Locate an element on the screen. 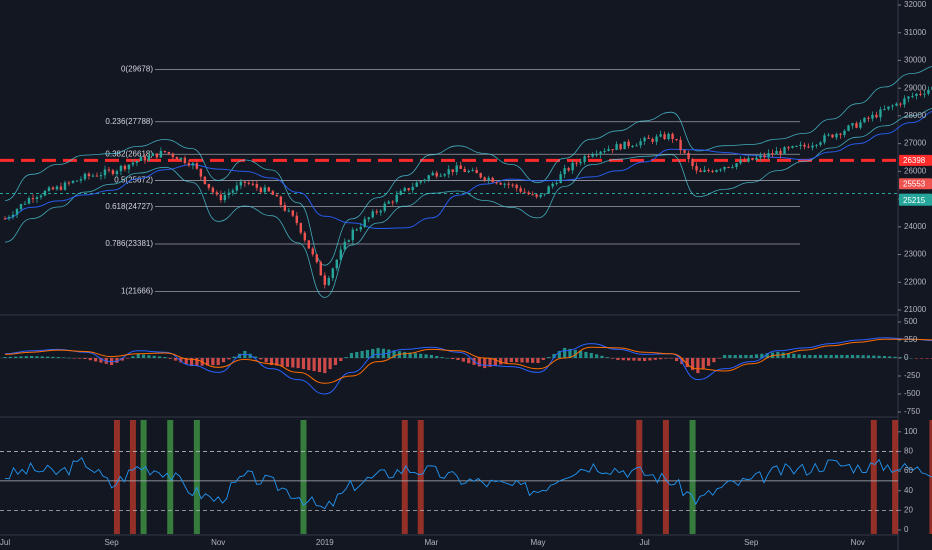  time-tick-label: Jul is located at coordinates (644, 542).